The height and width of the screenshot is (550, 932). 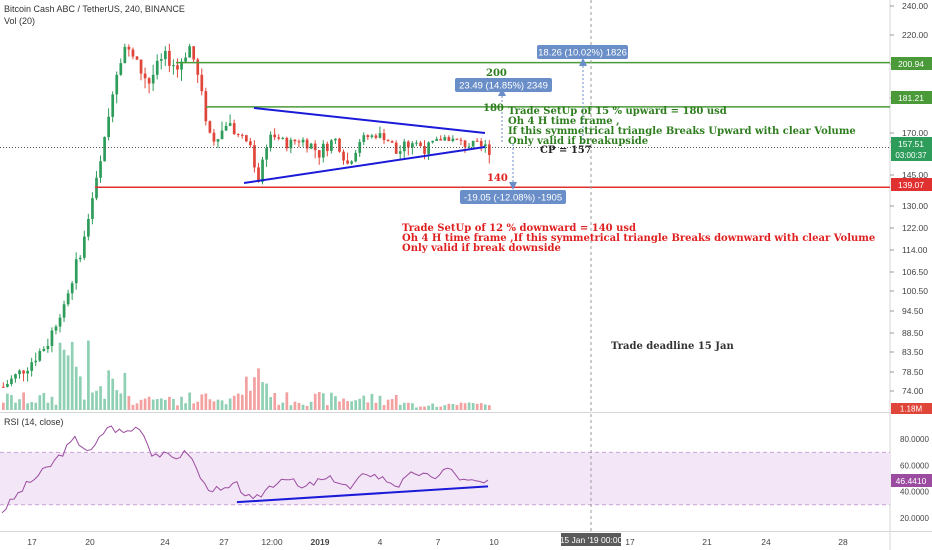 What do you see at coordinates (362, 494) in the screenshot?
I see `rsi-trendline` at bounding box center [362, 494].